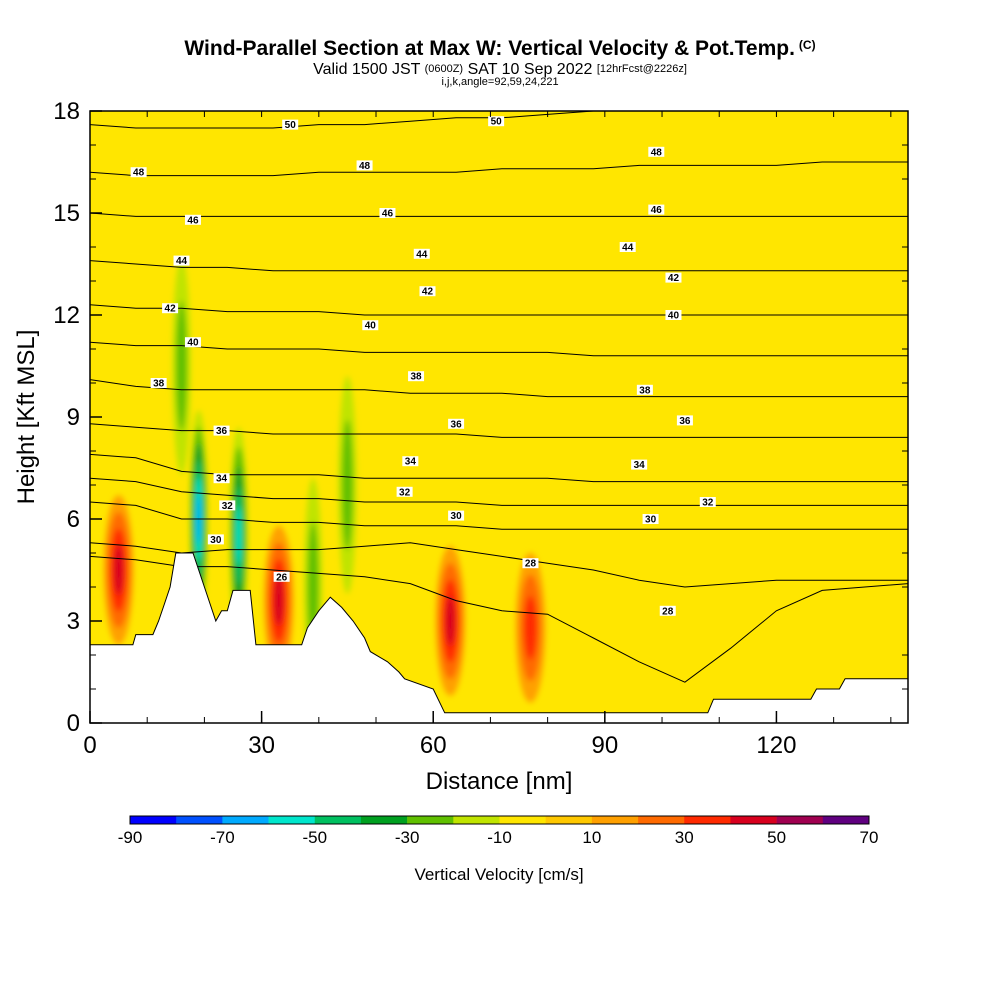 This screenshot has width=1000, height=1000. Describe the element at coordinates (591, 837) in the screenshot. I see `colorbar-label-5: 10` at that location.